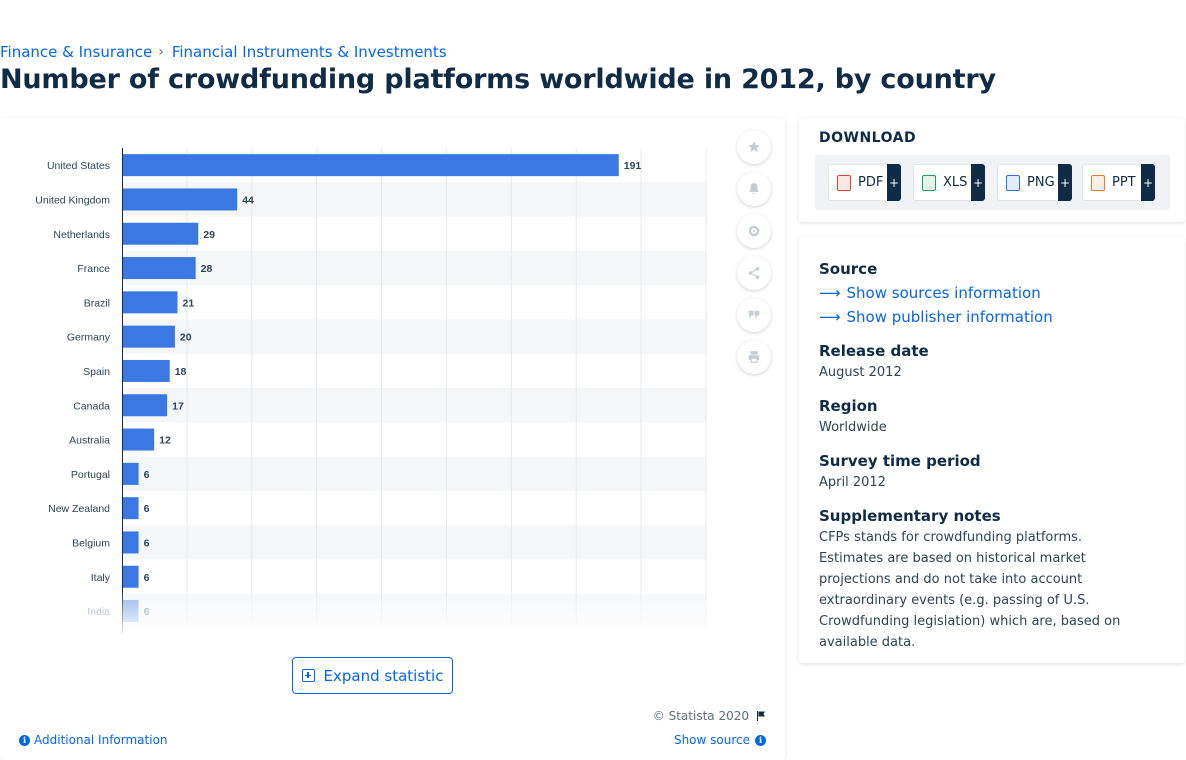 This screenshot has width=1186, height=760. Describe the element at coordinates (710, 716) in the screenshot. I see `copyright: © Statista 2020` at that location.